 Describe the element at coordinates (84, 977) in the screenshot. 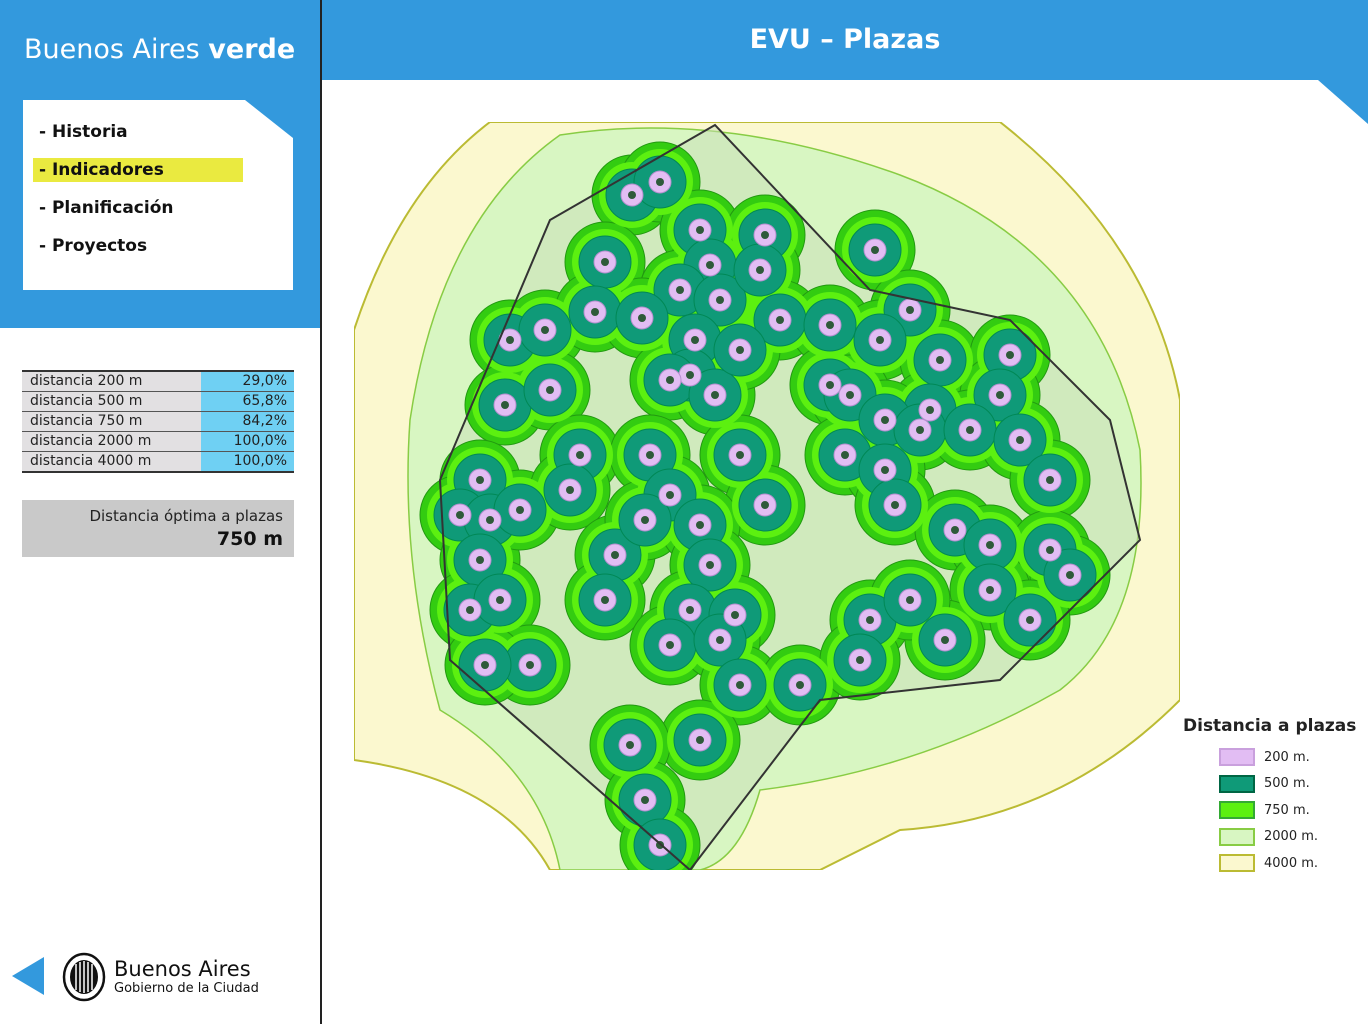

I see `city-logo` at that location.